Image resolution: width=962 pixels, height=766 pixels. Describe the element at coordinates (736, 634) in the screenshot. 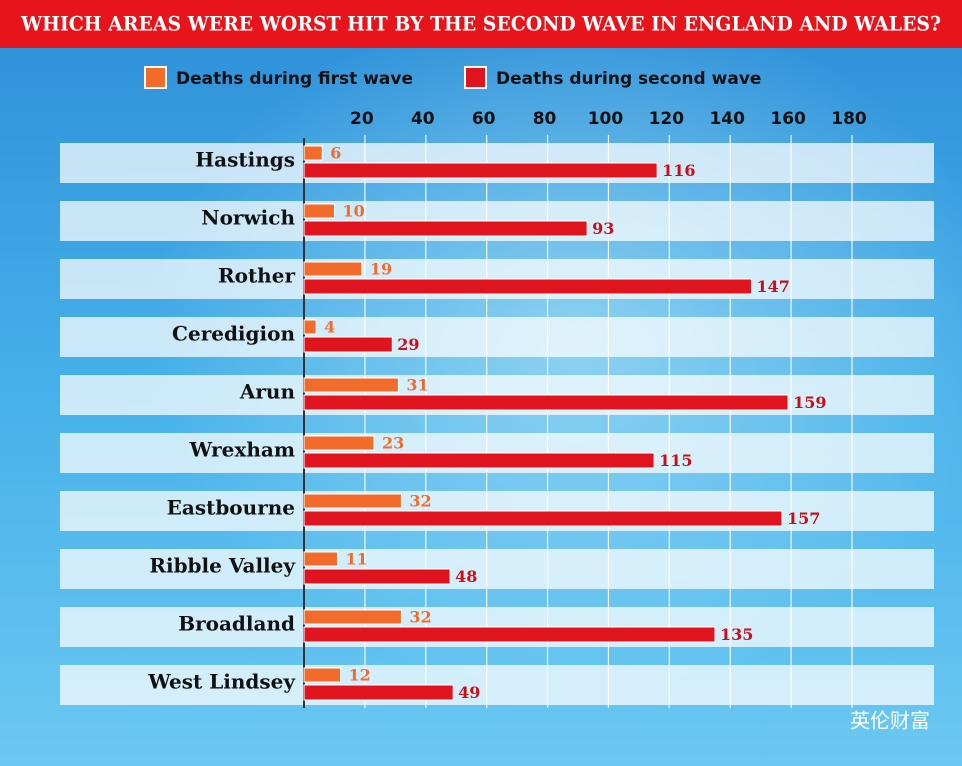

I see `value-label: 135` at that location.